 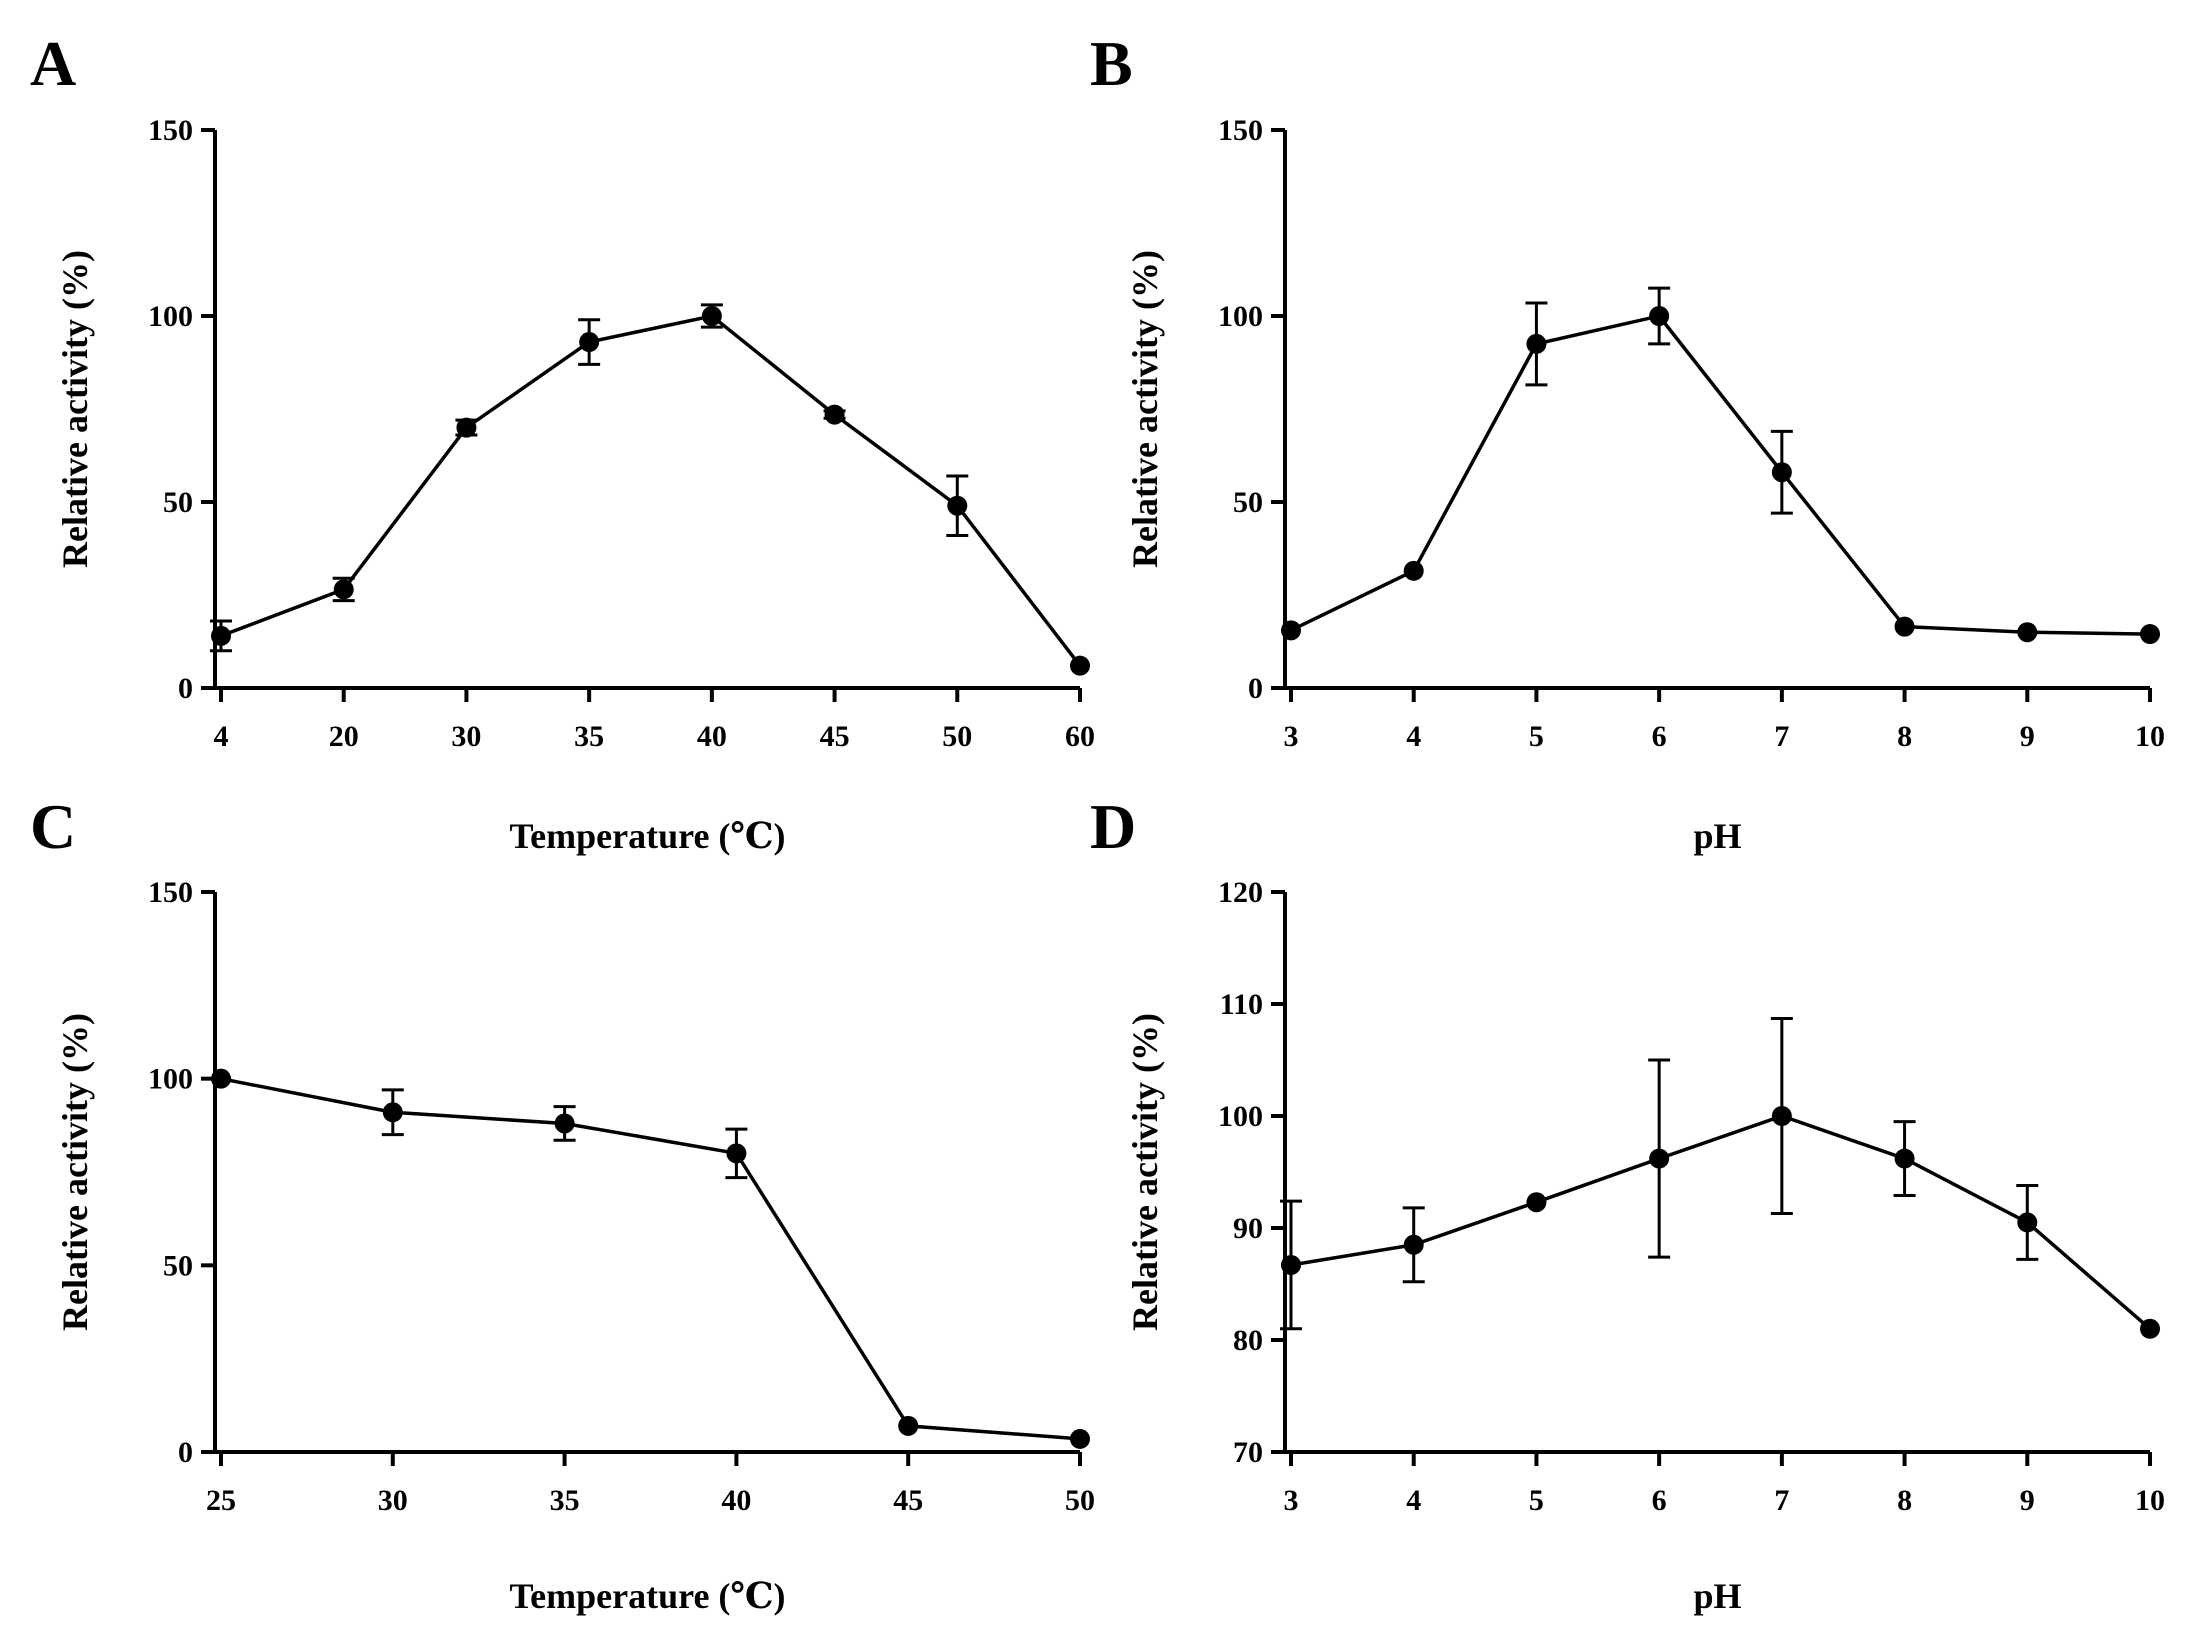 I want to click on y-tick-label: 80, so click(x=1248, y=1340).